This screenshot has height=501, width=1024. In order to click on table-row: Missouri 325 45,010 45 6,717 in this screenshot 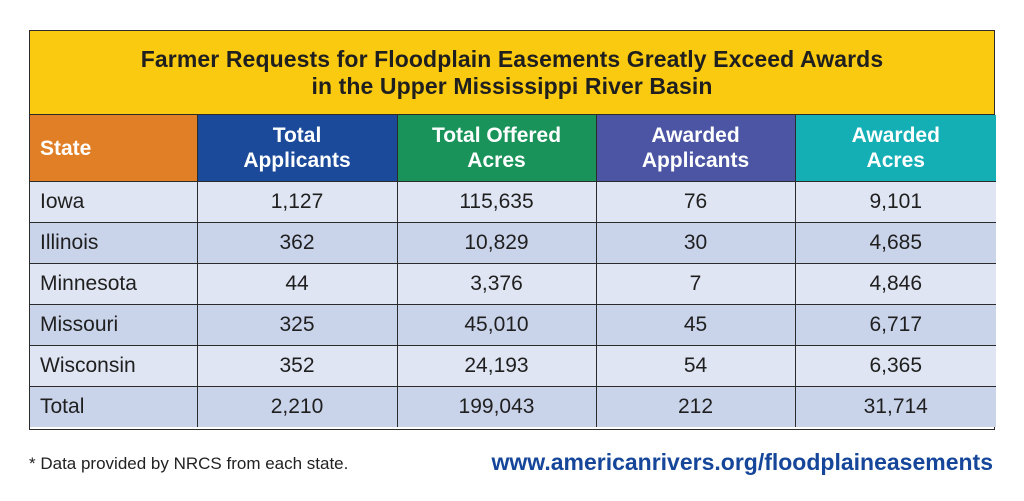, I will do `click(513, 325)`.